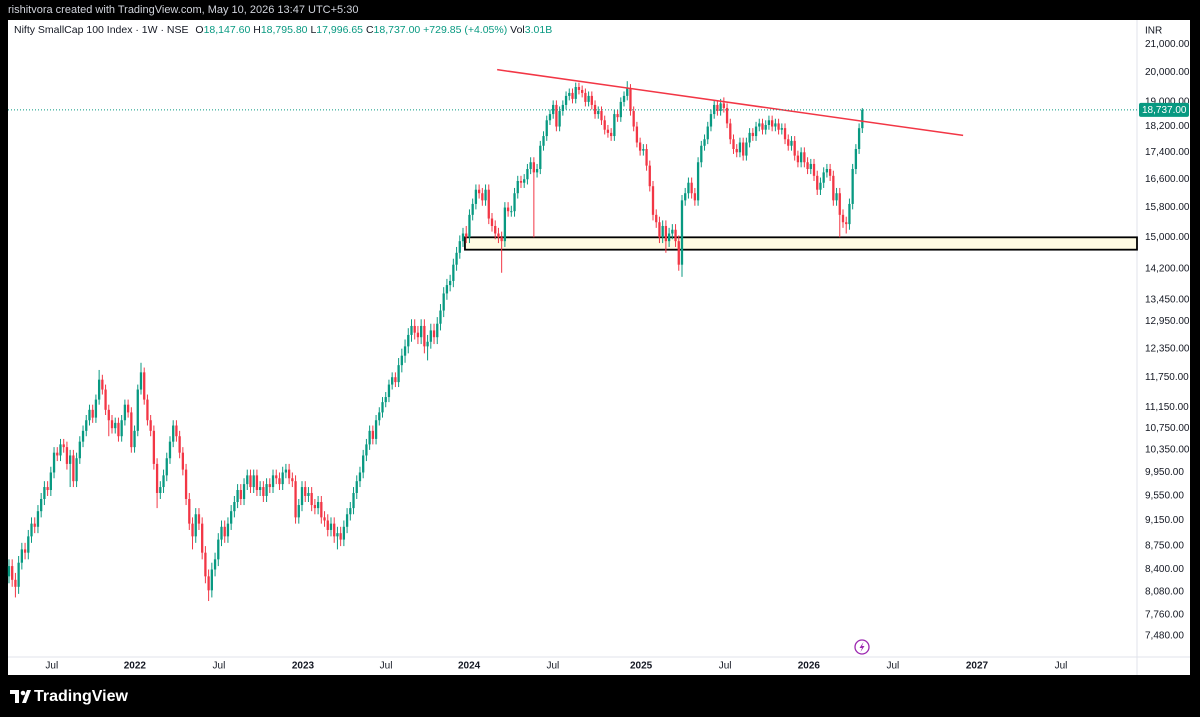 The image size is (1200, 717). I want to click on y-tick-label: 8,750.00, so click(1164, 546).